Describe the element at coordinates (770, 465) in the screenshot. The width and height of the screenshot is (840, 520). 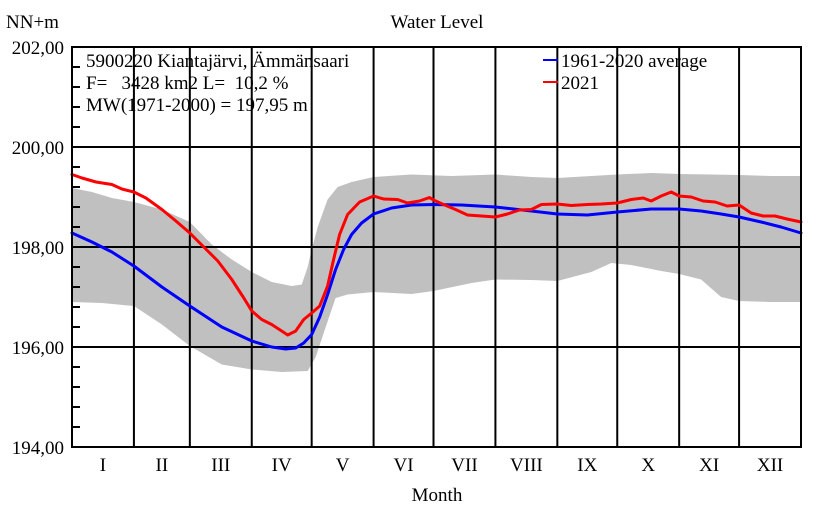
I see `x-tick-label: XII` at that location.